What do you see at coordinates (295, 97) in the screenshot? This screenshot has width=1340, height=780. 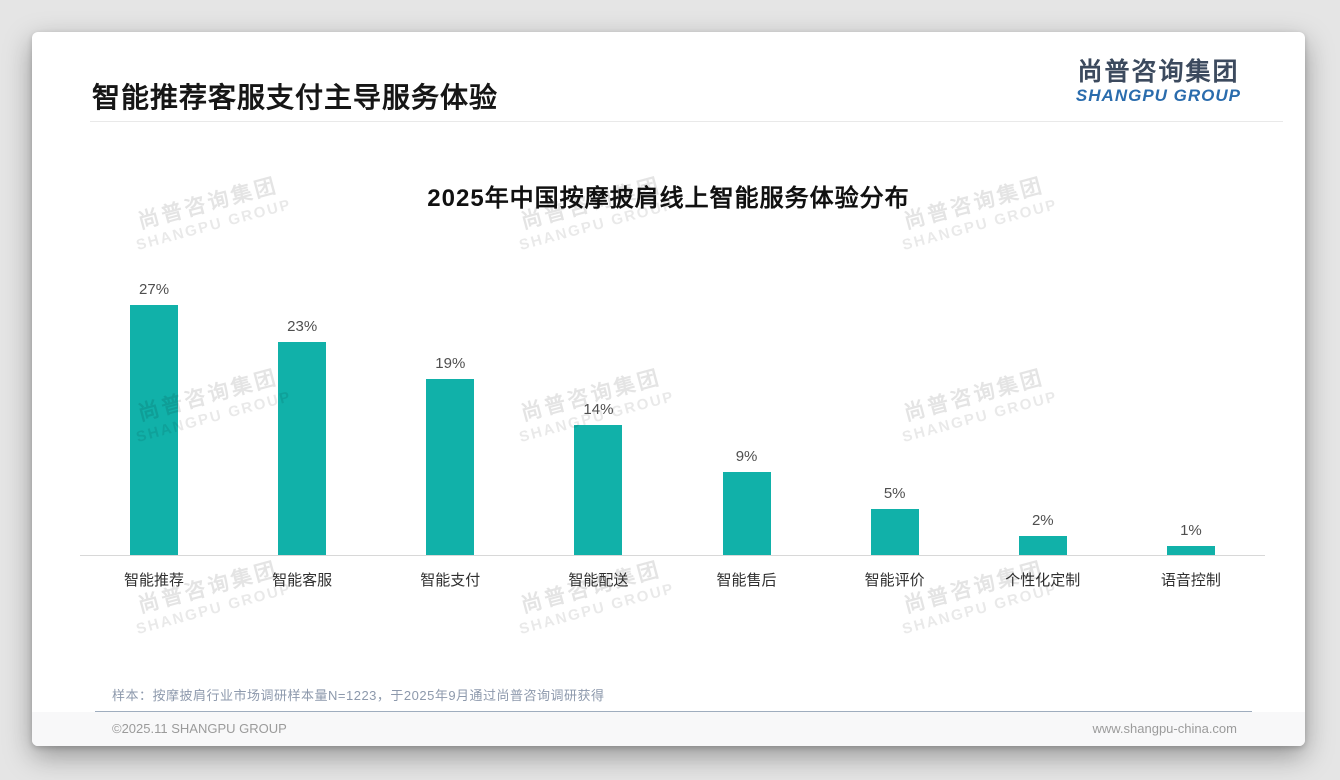 I see `page-title: 智能推荐客服支付主导服务体验` at bounding box center [295, 97].